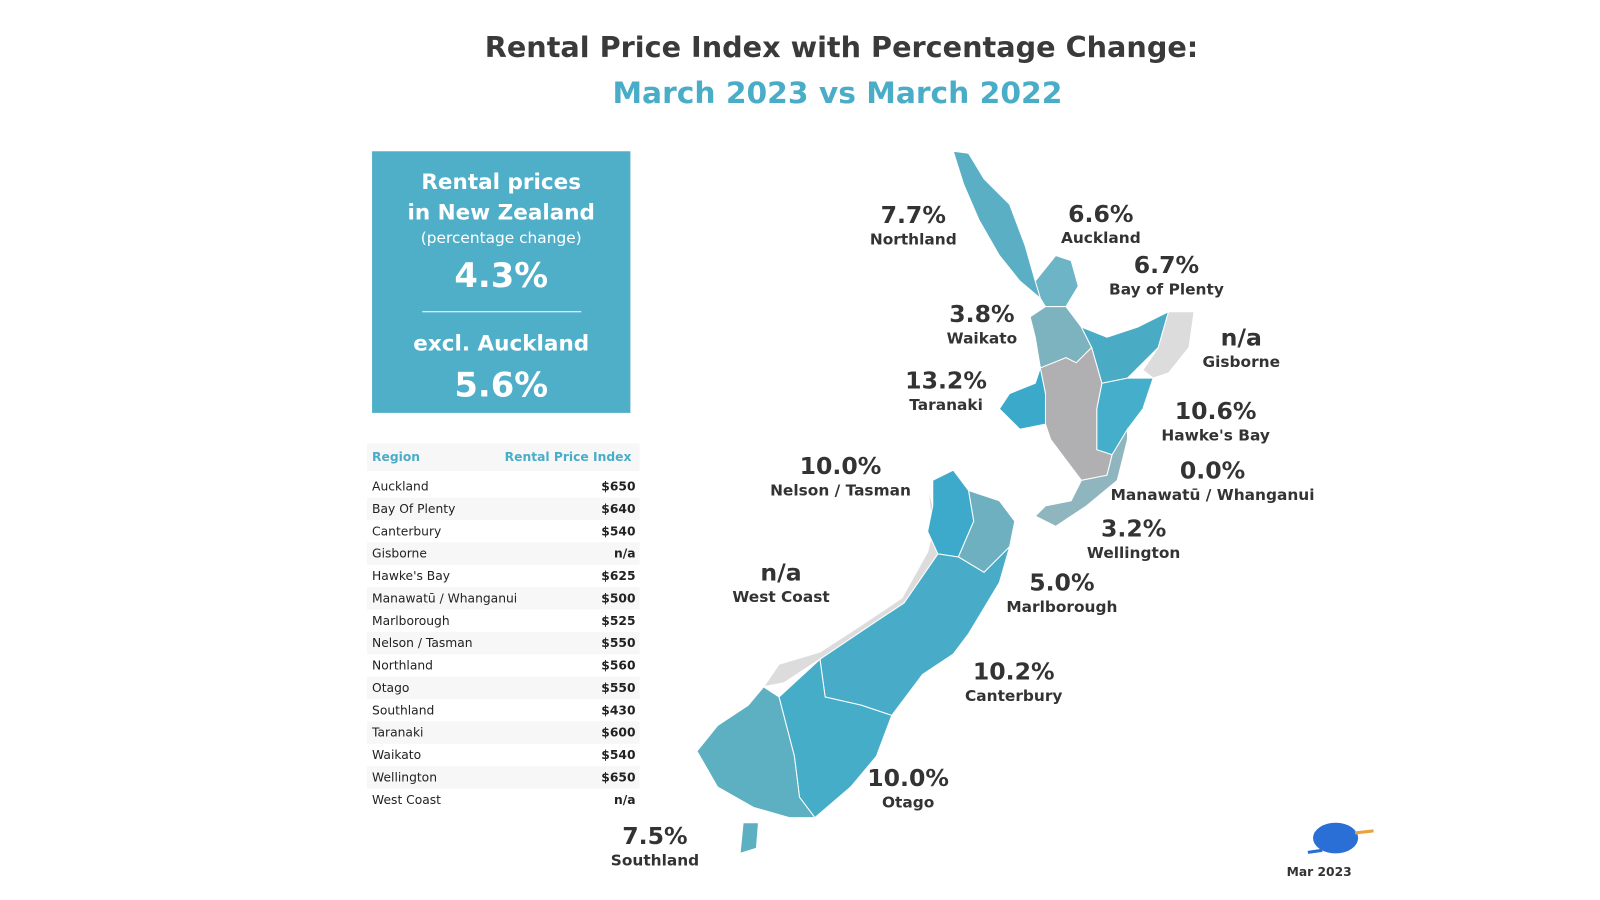 The height and width of the screenshot is (900, 1600). What do you see at coordinates (1166, 289) in the screenshot?
I see `region-name: Bay of Plenty` at bounding box center [1166, 289].